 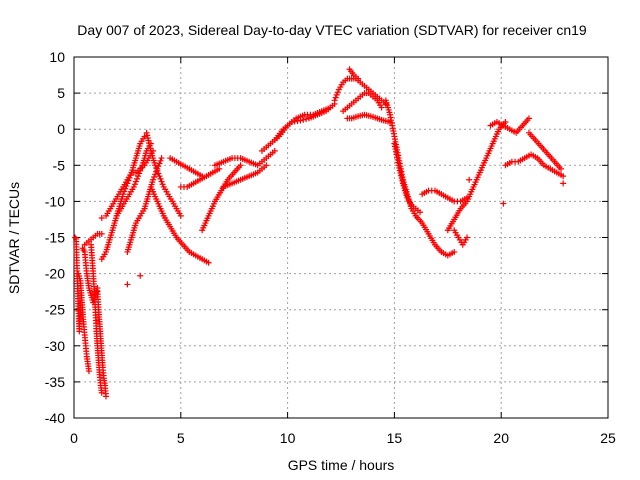 I want to click on series-rise-a, so click(x=221, y=198).